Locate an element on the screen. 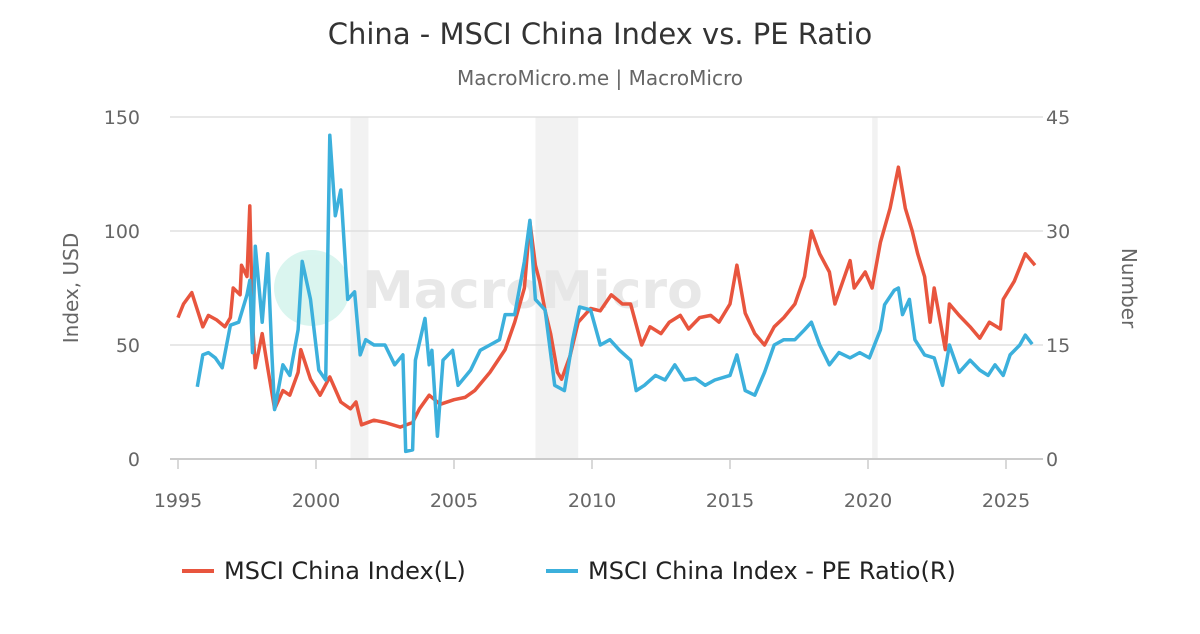  y-left-tick-label: 150 is located at coordinates (122, 118).